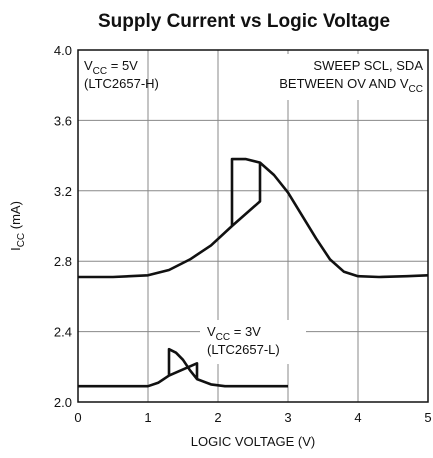  I want to click on x-tick-label: 3, so click(287, 417).